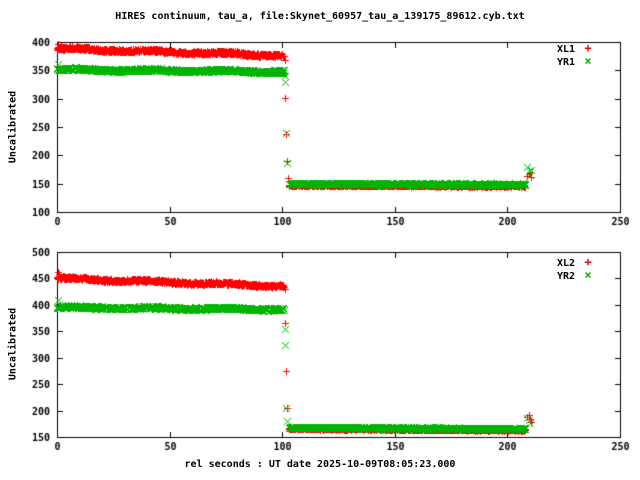 The height and width of the screenshot is (480, 640). I want to click on legend-entry: XL1 +, so click(562, 48).